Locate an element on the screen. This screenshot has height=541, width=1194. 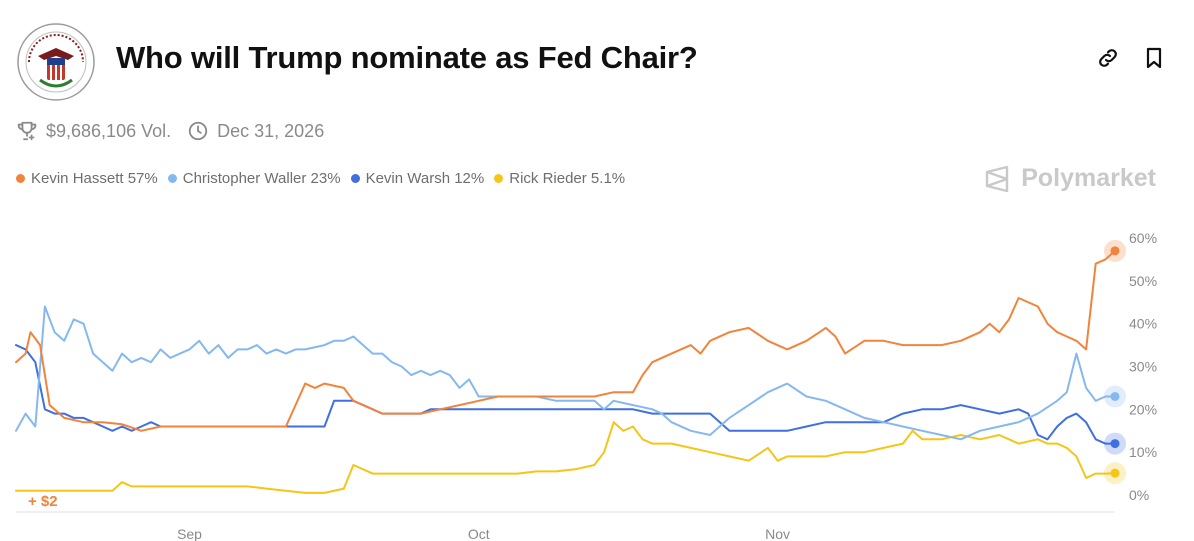
x-tick-label: Nov is located at coordinates (777, 533).